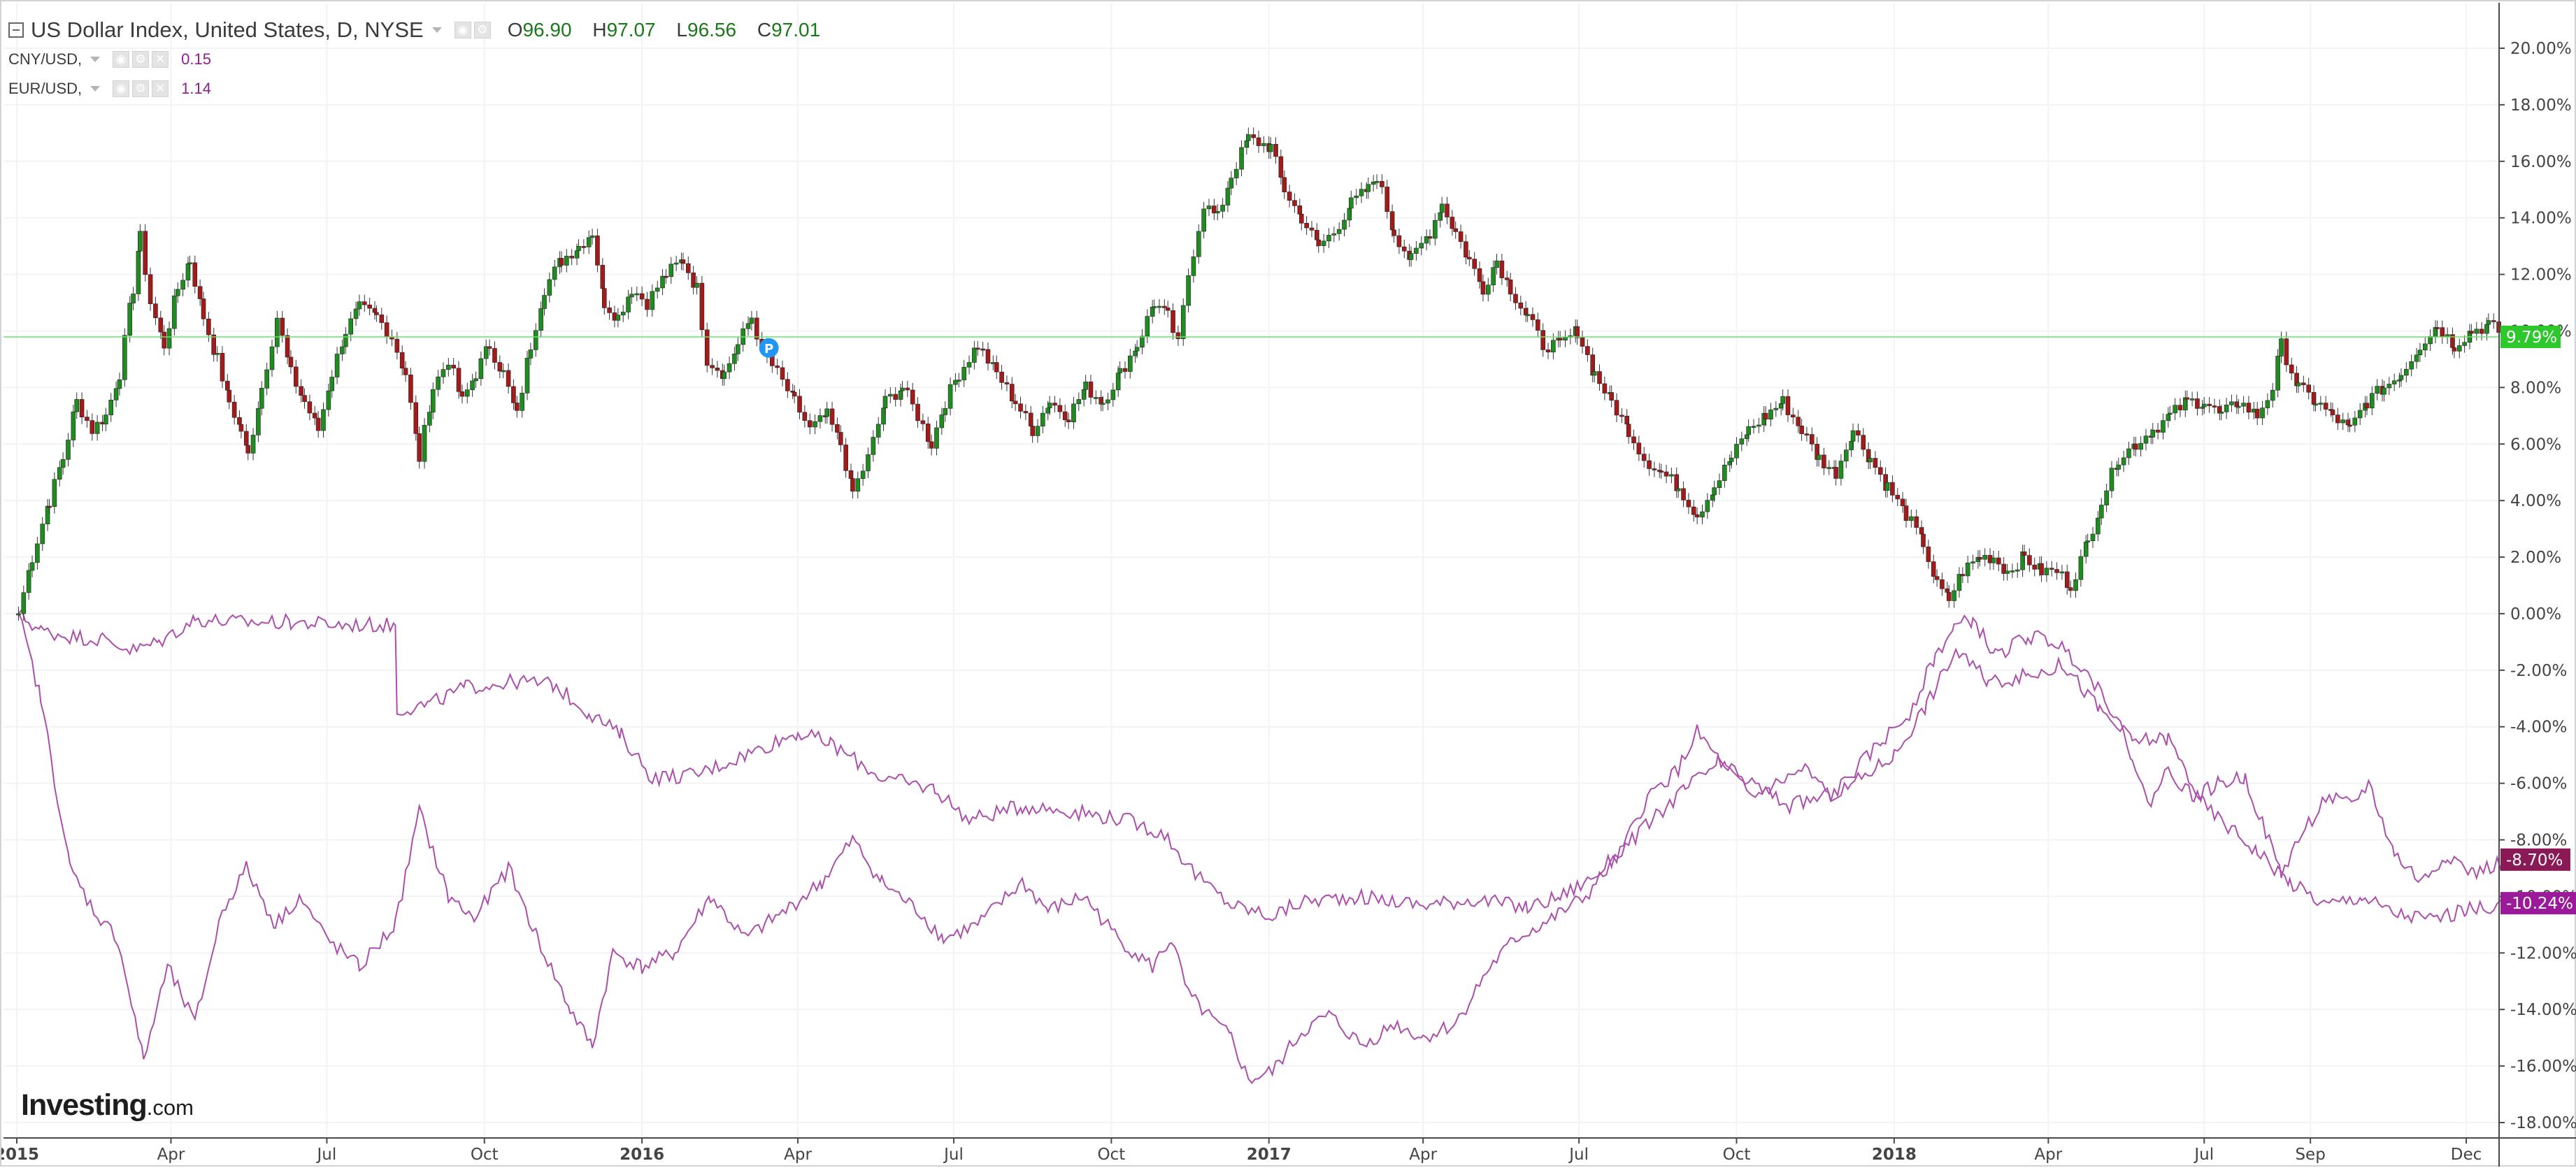 The height and width of the screenshot is (1168, 2576). Describe the element at coordinates (2310, 1155) in the screenshot. I see `x-tick-label: Sep` at that location.